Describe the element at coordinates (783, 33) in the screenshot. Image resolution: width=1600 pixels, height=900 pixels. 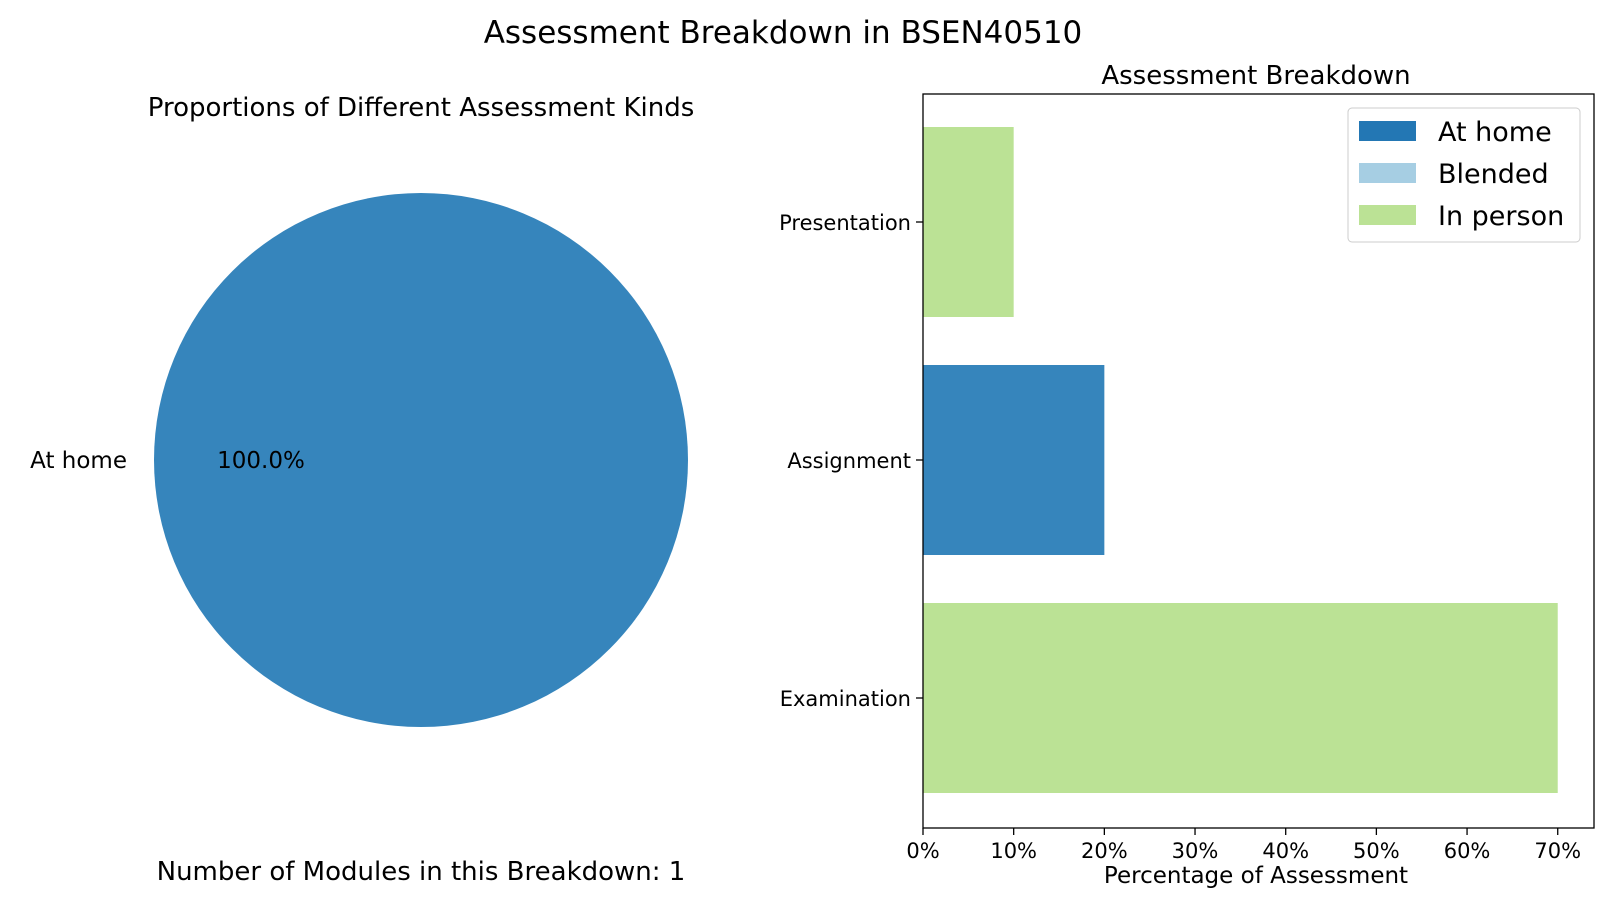
I see `figure-title: Assessment Breakdown in BSEN40510` at that location.